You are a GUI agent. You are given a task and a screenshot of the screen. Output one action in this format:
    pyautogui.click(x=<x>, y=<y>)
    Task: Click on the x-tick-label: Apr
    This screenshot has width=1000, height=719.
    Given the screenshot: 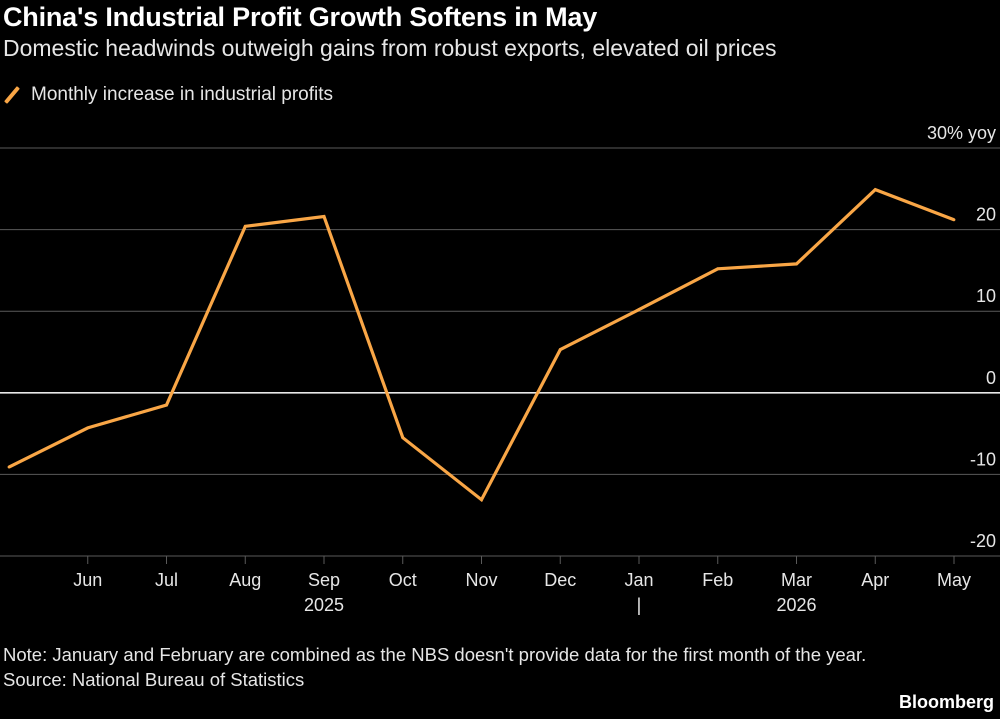 What is the action you would take?
    pyautogui.click(x=875, y=580)
    